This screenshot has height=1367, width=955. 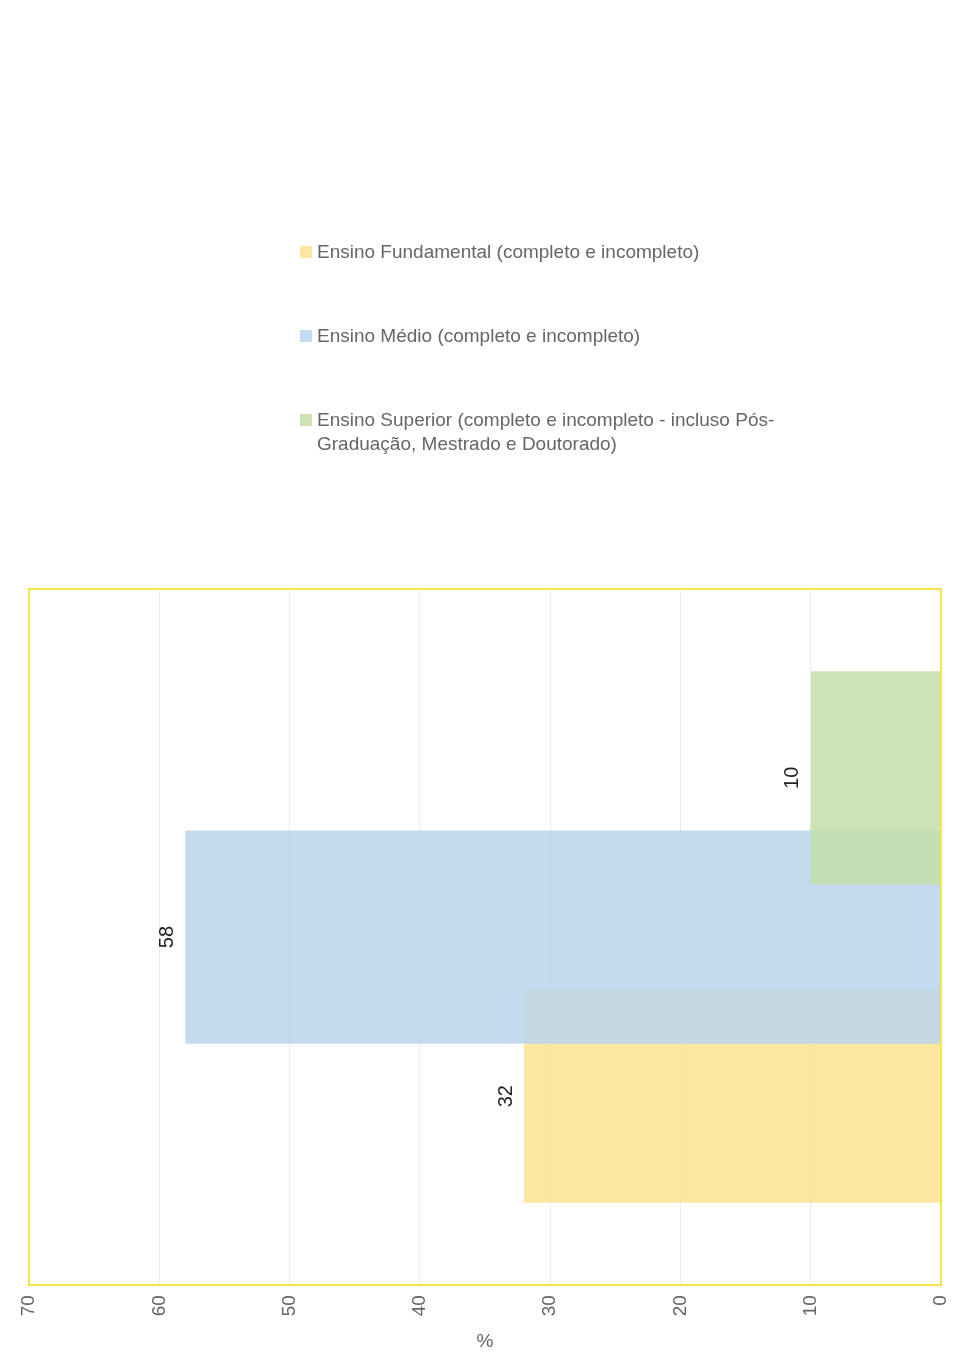 I want to click on x-tick-label: 0, so click(x=940, y=1300).